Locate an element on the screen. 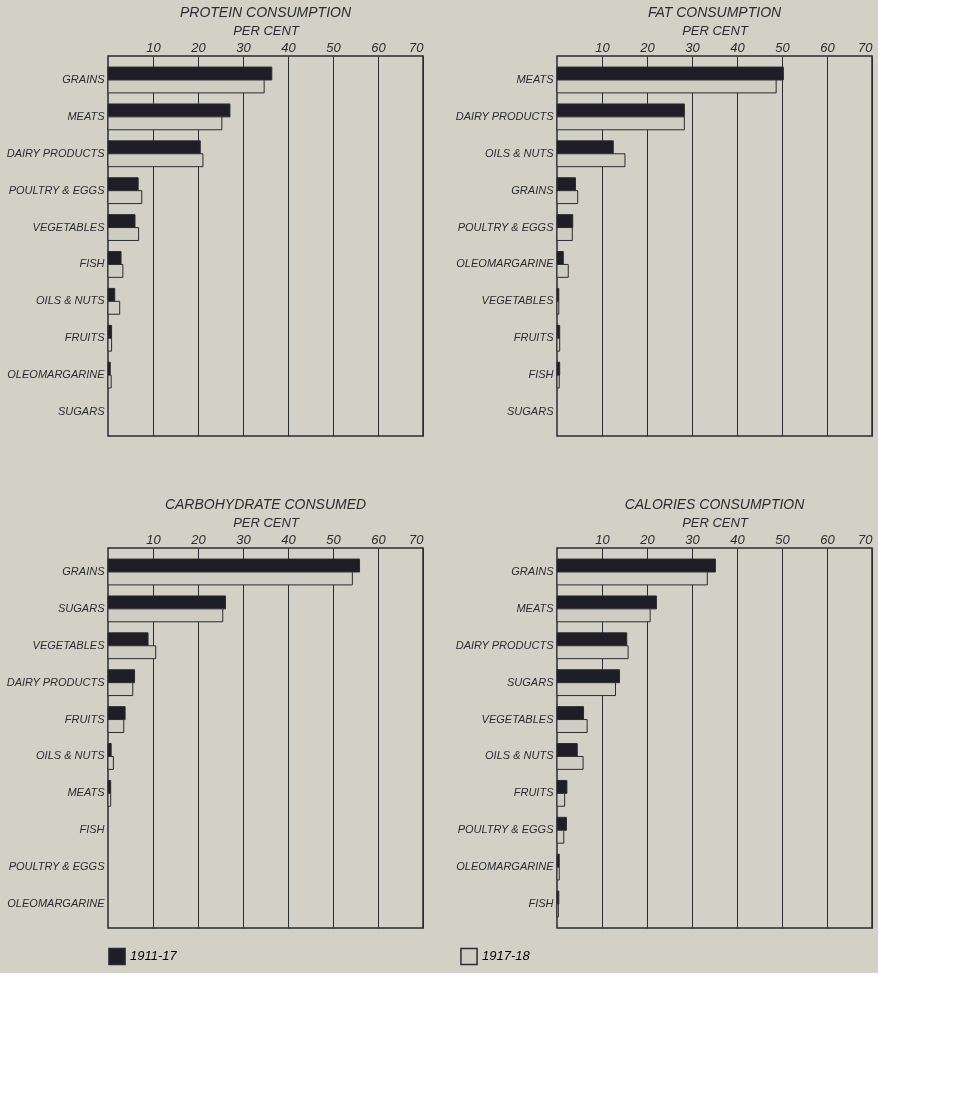 This screenshot has width=966, height=1113. chart-title: CARBOHYDRATE CONSUMED is located at coordinates (265, 504).